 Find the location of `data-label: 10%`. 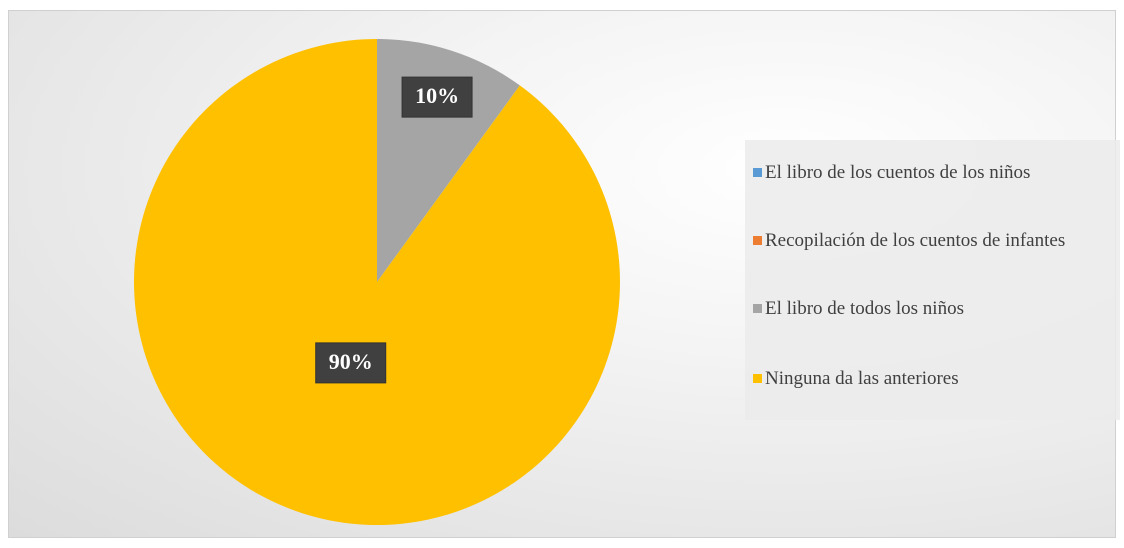

data-label: 10% is located at coordinates (437, 95).